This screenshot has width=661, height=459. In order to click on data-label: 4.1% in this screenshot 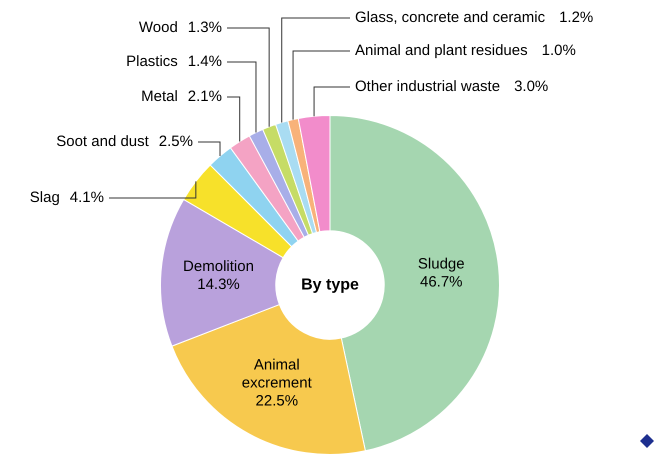, I will do `click(87, 197)`.